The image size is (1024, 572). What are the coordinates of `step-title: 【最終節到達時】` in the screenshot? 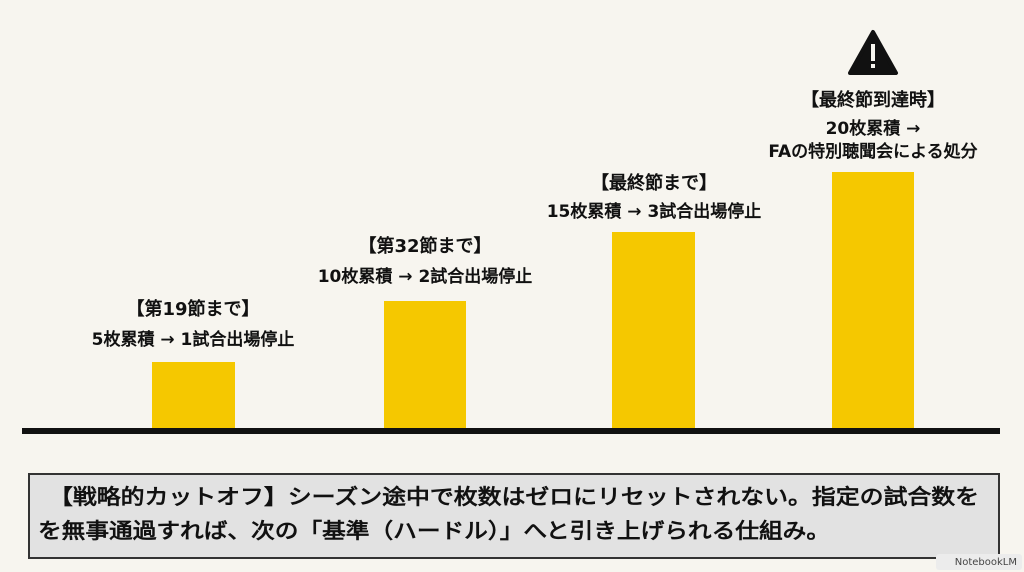 It's located at (873, 100).